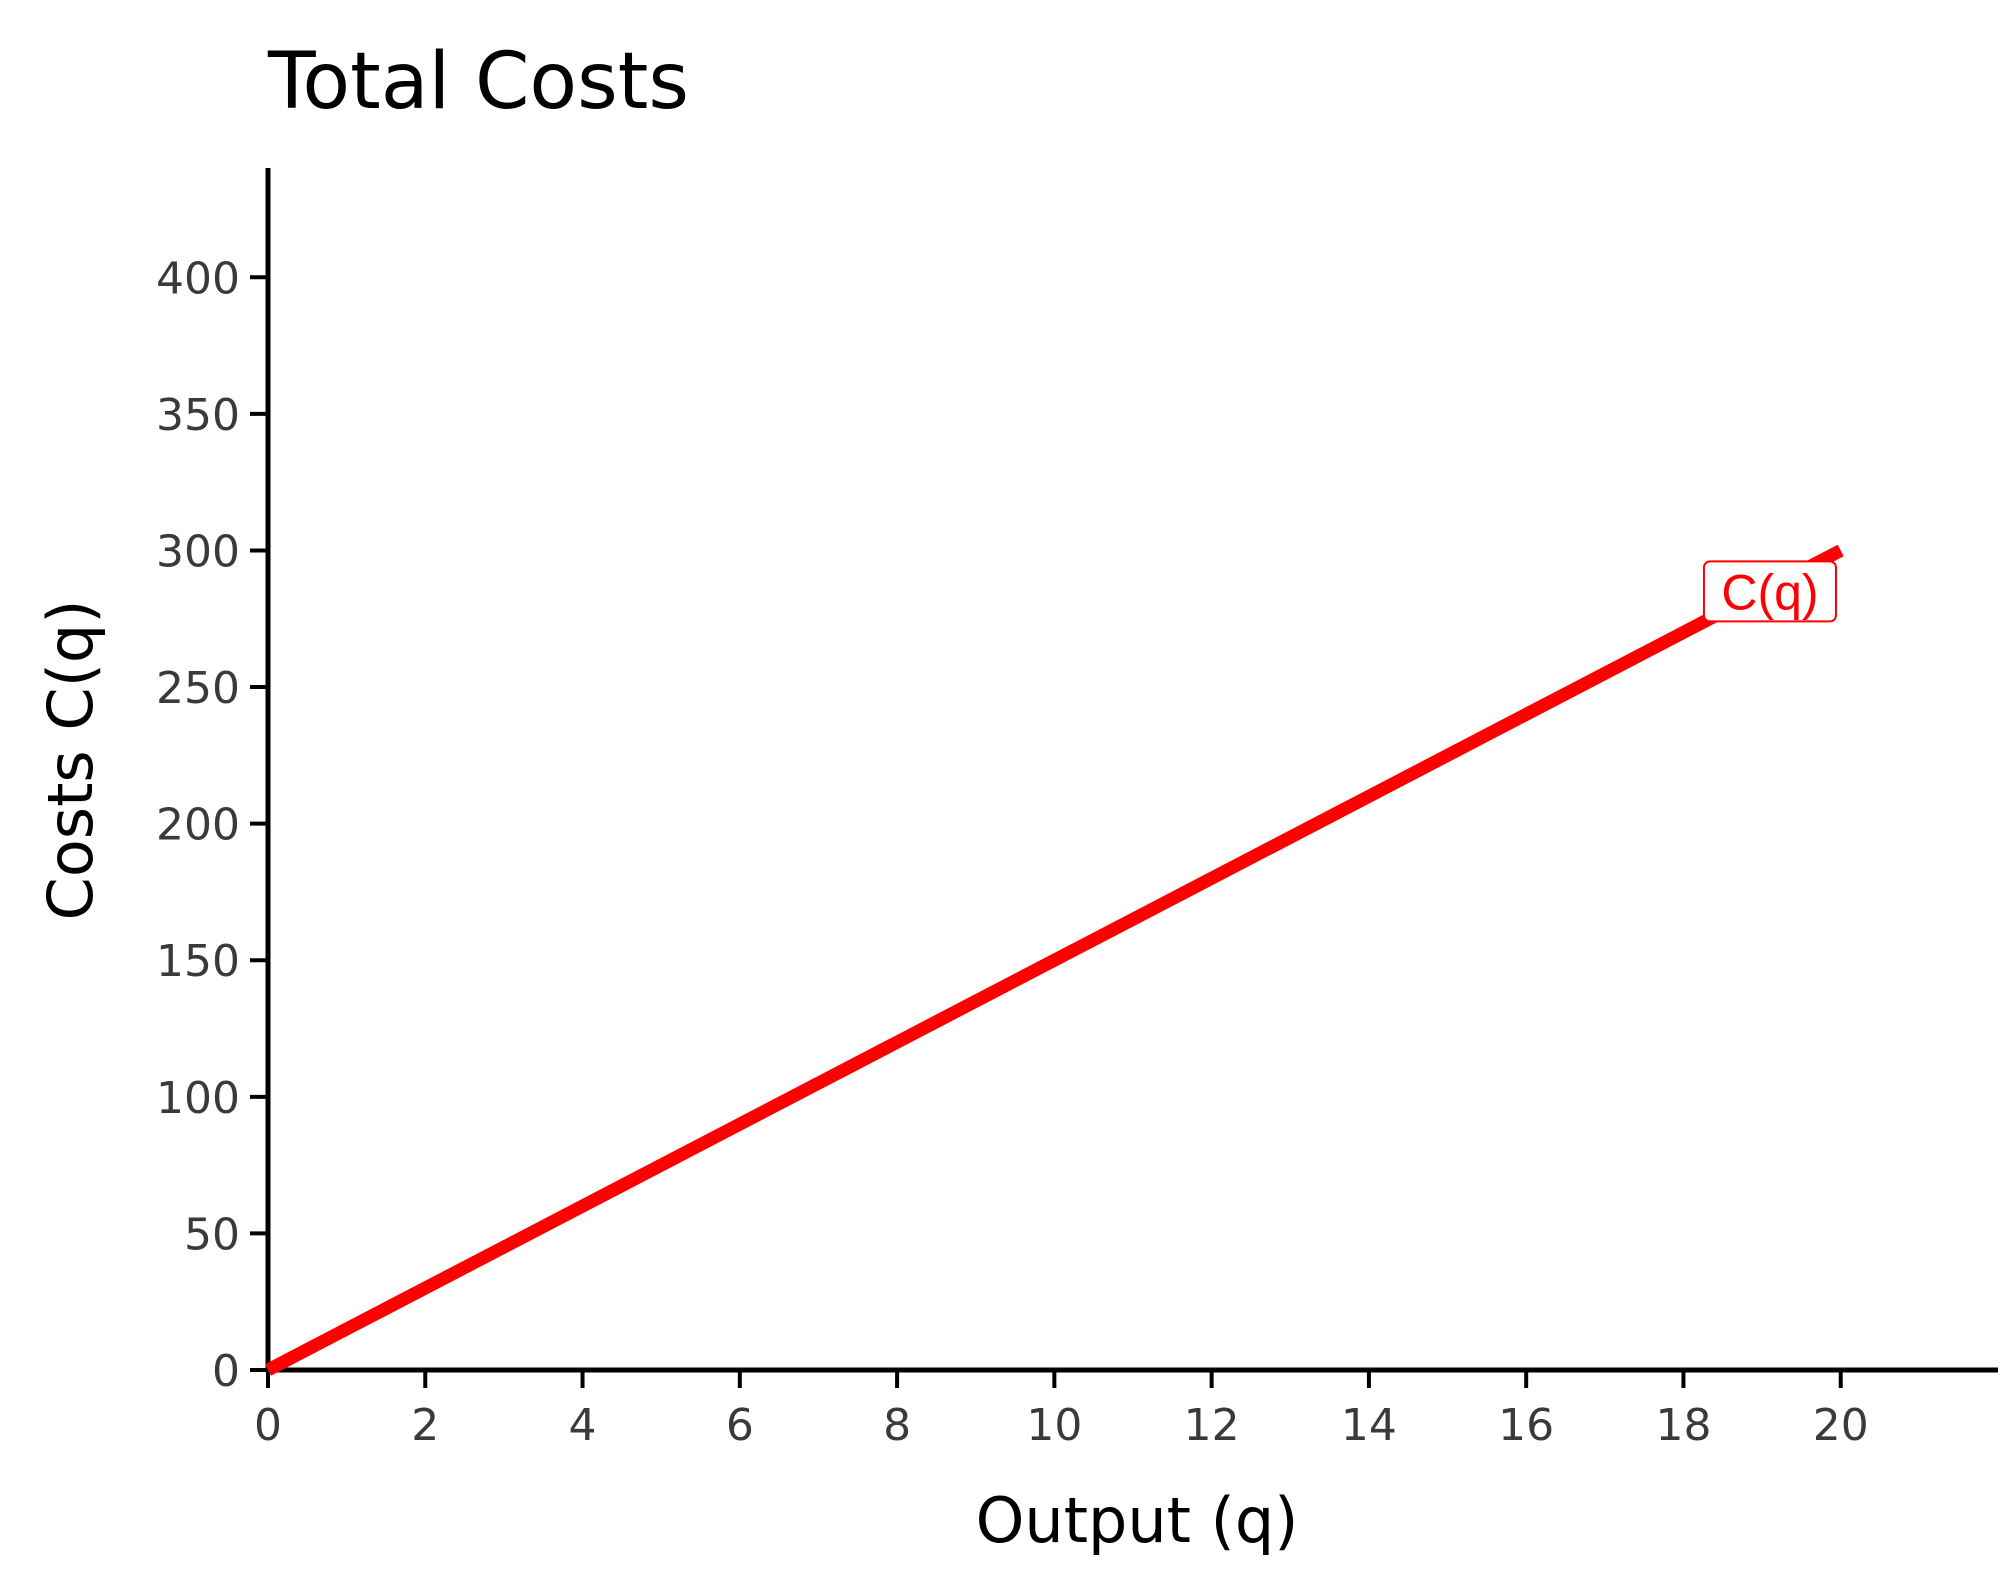  Describe the element at coordinates (198, 415) in the screenshot. I see `y-tick-label: 350` at that location.